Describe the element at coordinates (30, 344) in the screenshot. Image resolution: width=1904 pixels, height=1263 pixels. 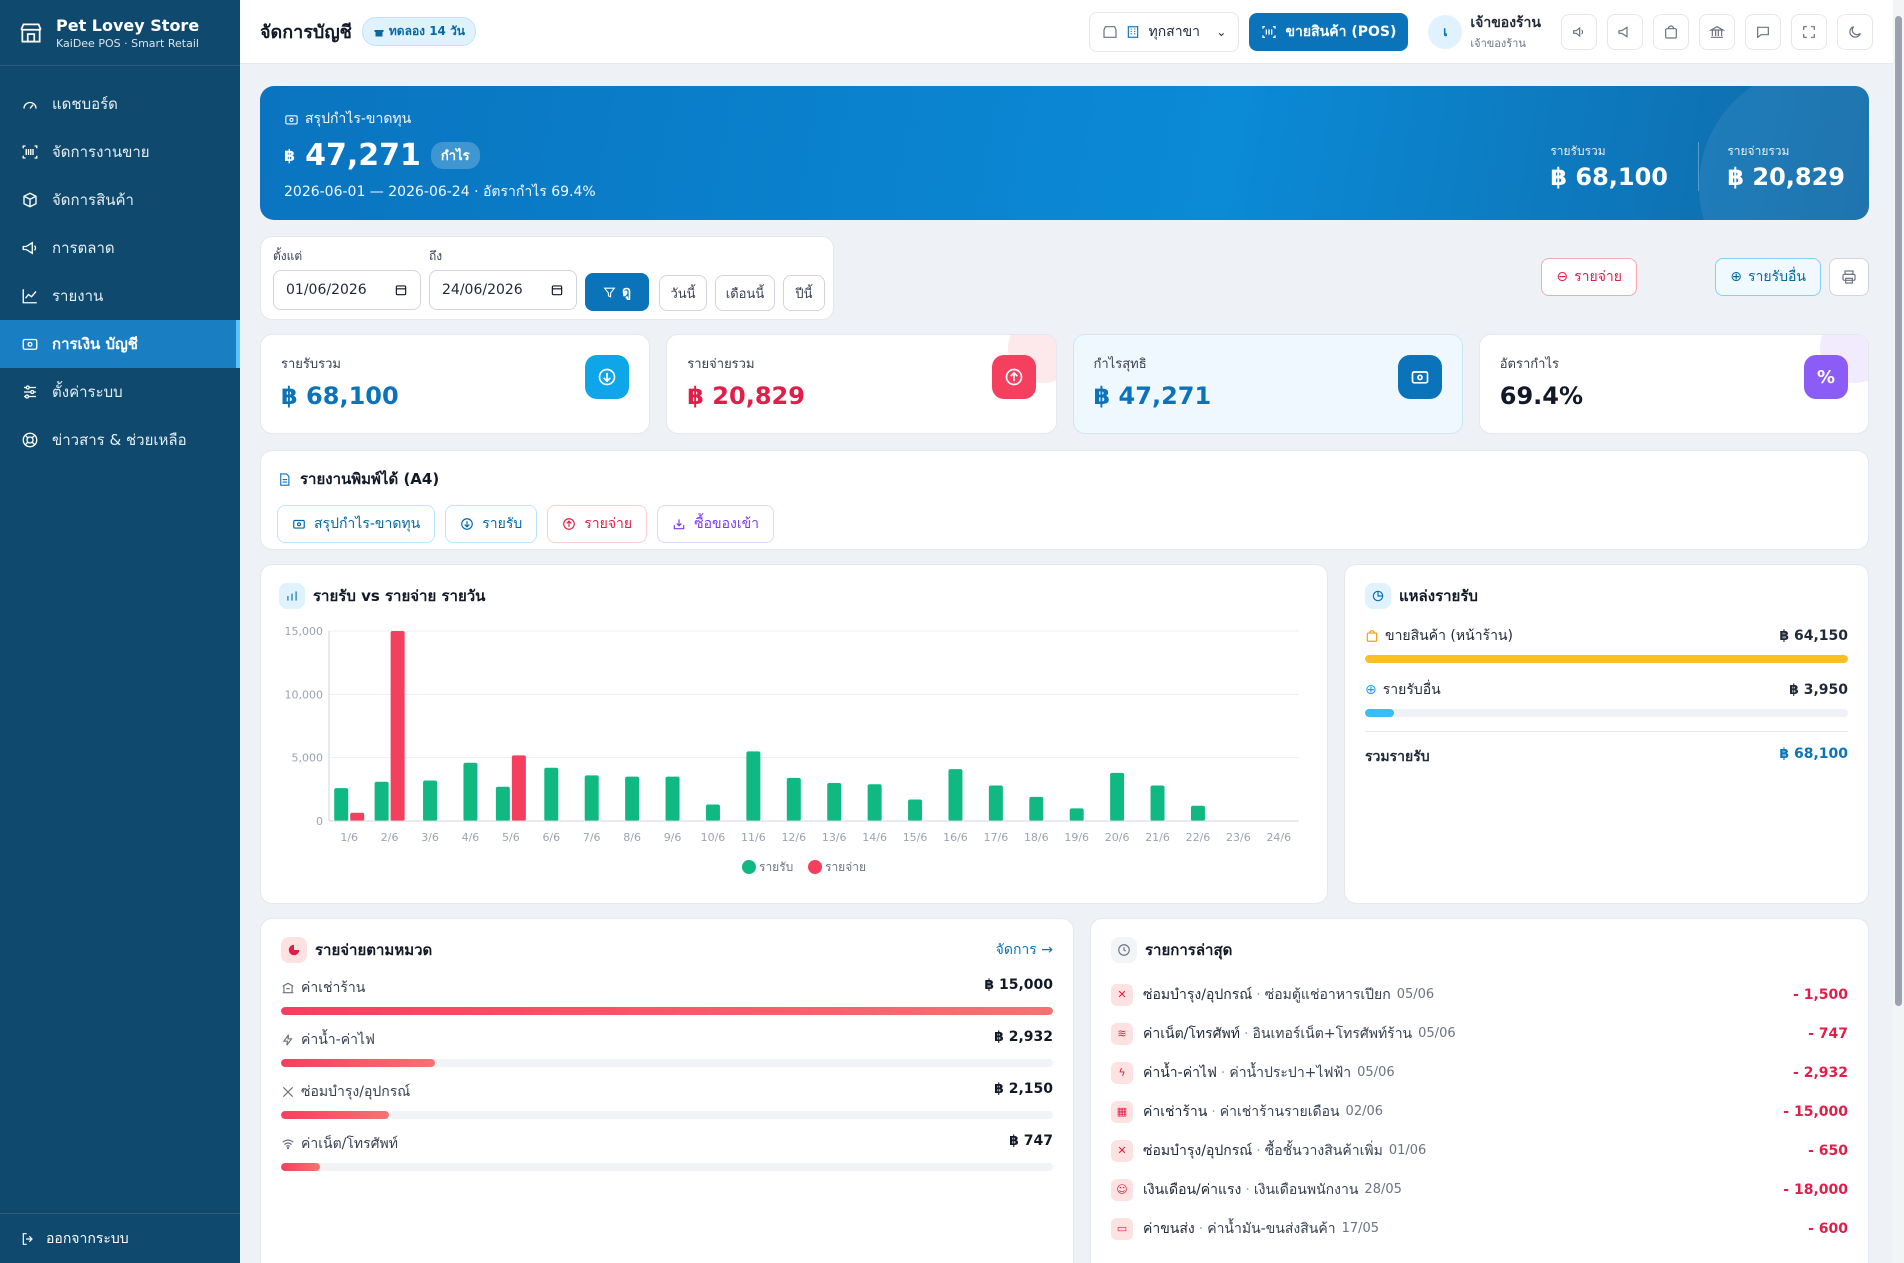
I see `wallet-icon` at that location.